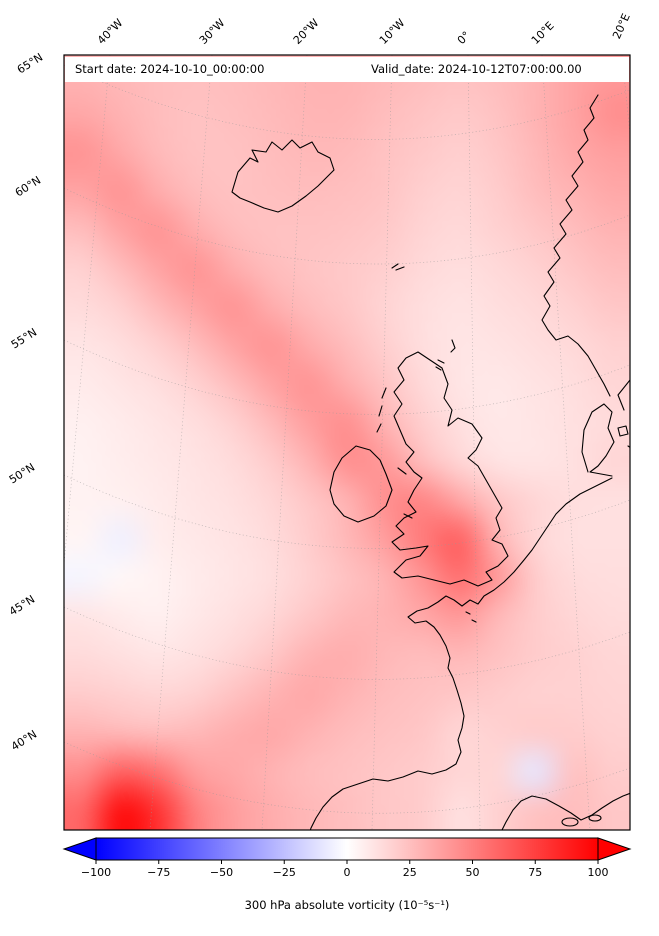 The width and height of the screenshot is (659, 936). Describe the element at coordinates (361, 484) in the screenshot. I see `coastline-ireland` at that location.